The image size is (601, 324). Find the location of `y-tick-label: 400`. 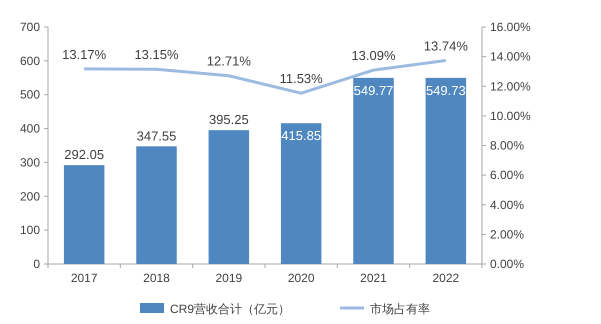

y-tick-label: 400 is located at coordinates (30, 129).